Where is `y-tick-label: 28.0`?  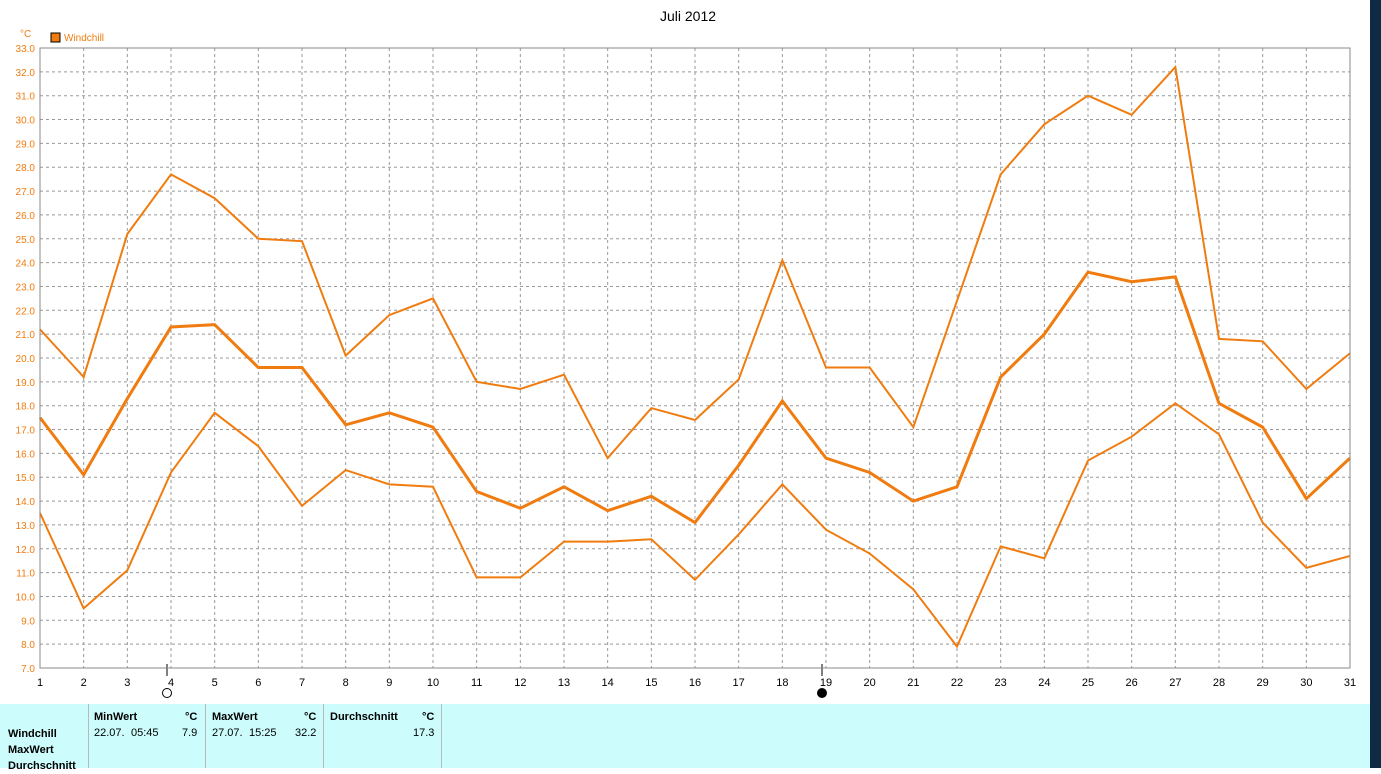
y-tick-label: 28.0 is located at coordinates (26, 168).